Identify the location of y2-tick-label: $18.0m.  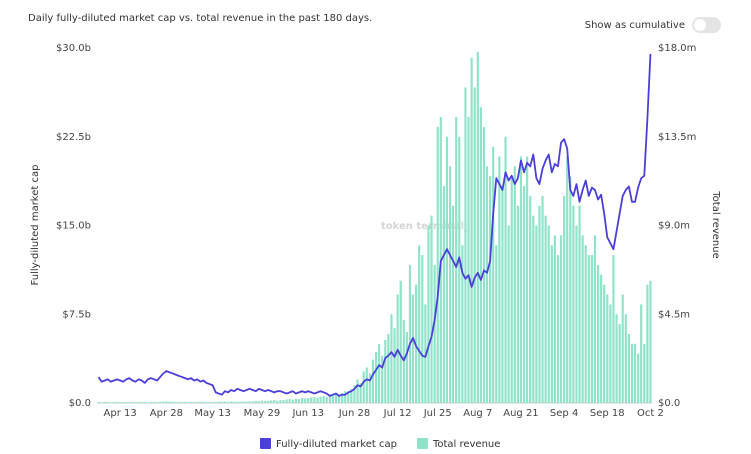
(677, 48).